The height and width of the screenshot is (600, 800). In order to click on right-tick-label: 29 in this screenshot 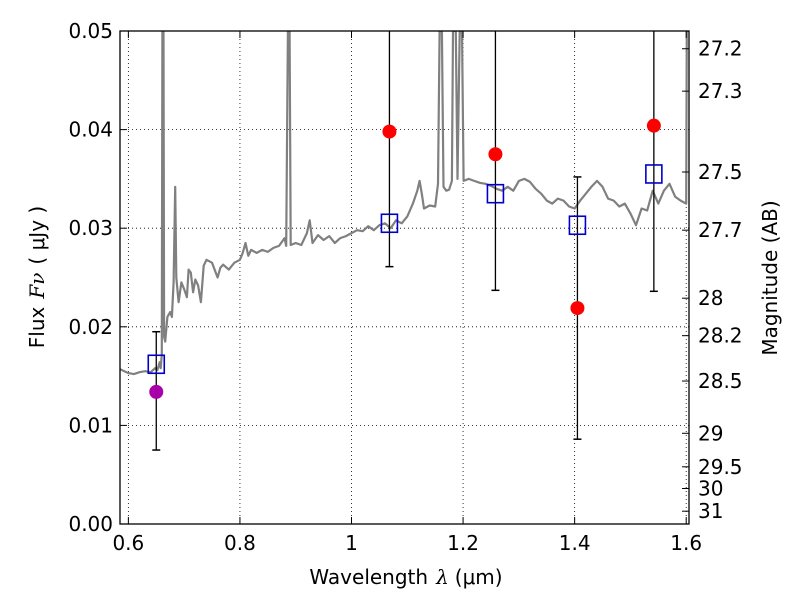, I will do `click(710, 433)`.